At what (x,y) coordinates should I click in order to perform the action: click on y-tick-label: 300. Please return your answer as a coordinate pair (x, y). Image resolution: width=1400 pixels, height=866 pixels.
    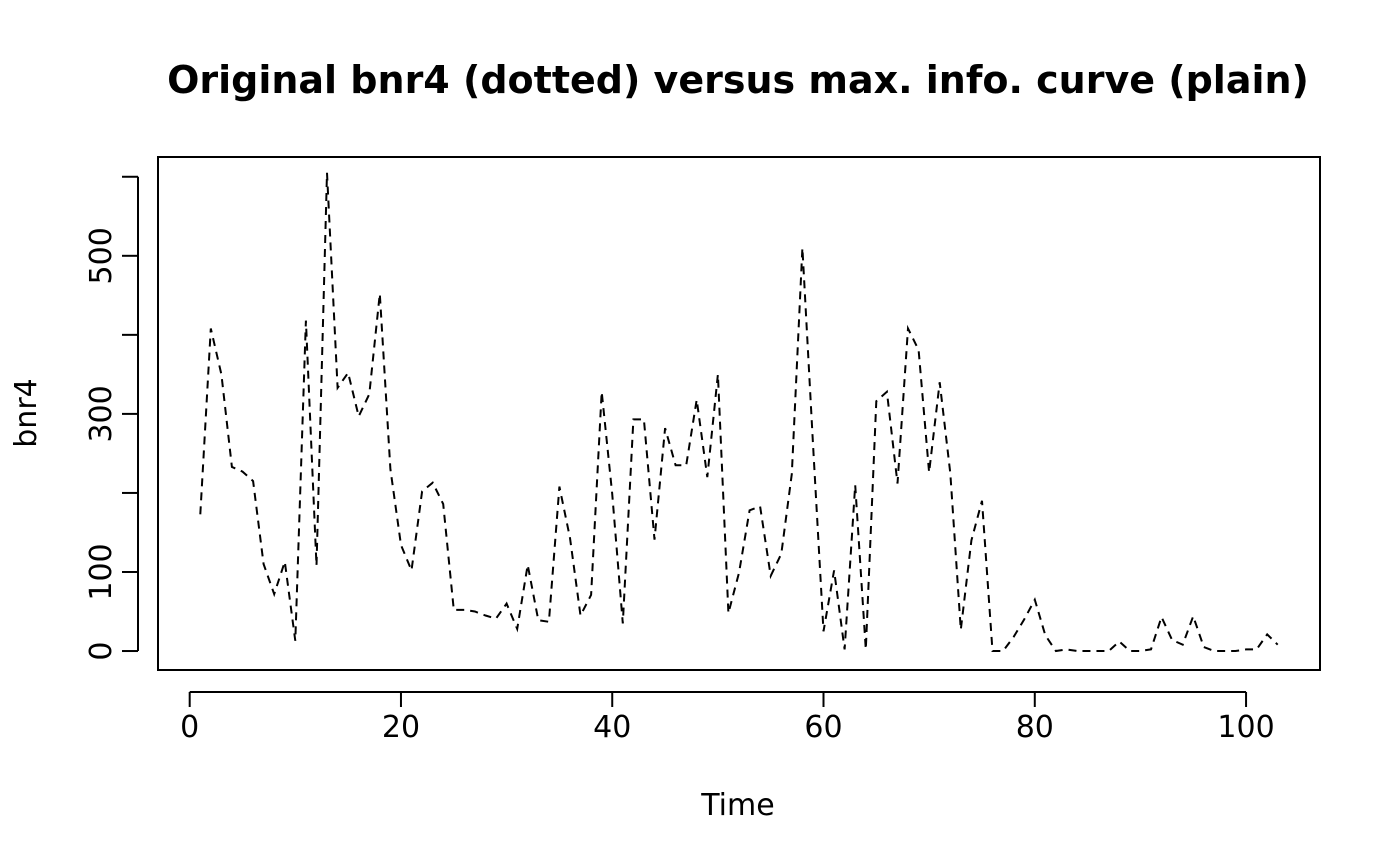
    Looking at the image, I should click on (101, 413).